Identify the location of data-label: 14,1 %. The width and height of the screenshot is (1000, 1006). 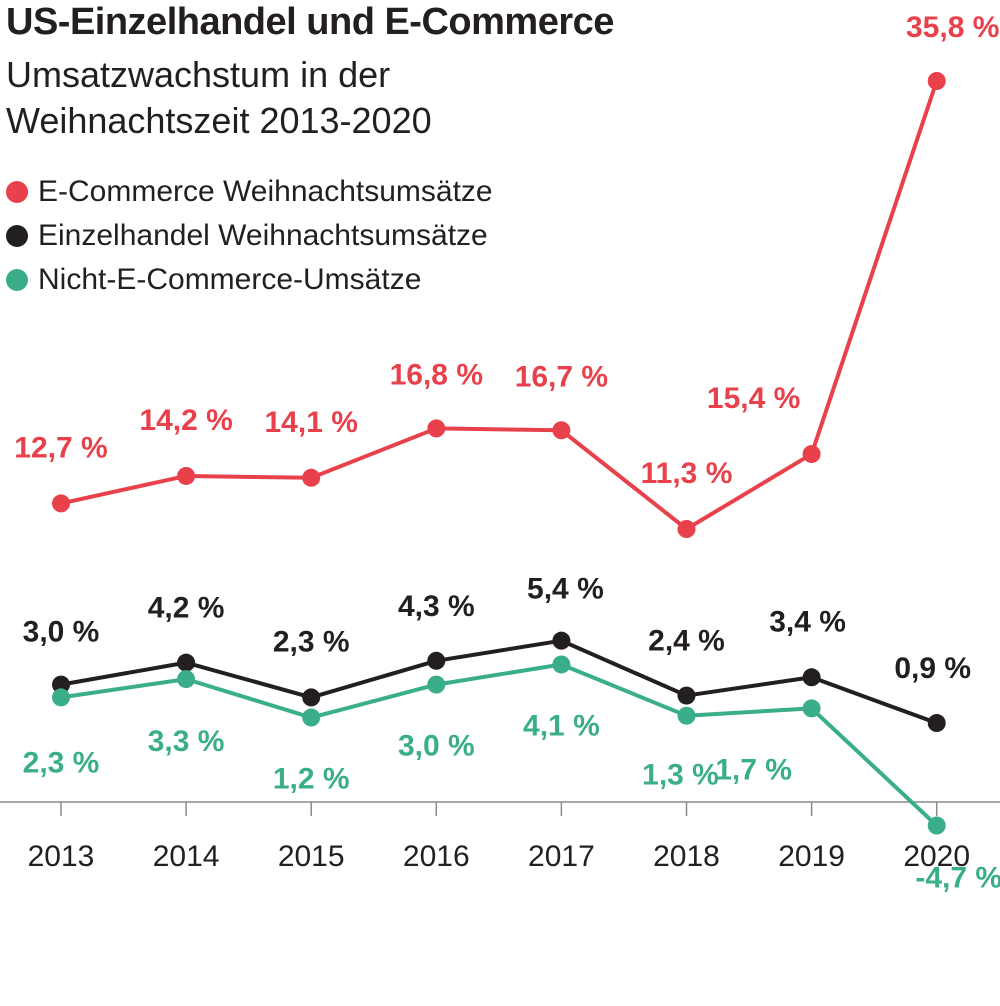
(310, 422).